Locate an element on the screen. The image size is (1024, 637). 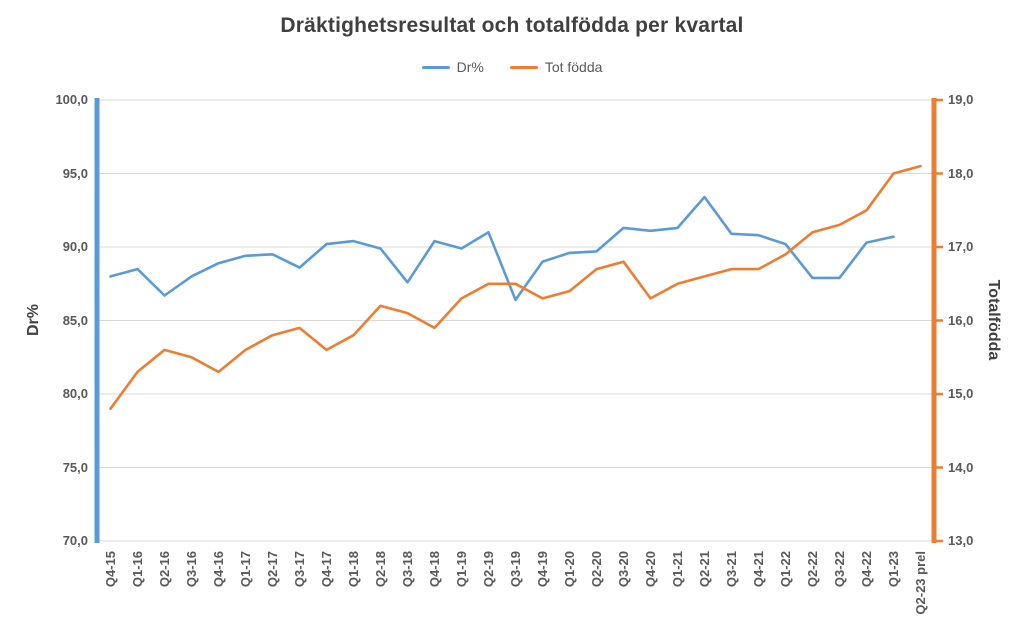
y-right-tick-label: 15,0 is located at coordinates (961, 393).